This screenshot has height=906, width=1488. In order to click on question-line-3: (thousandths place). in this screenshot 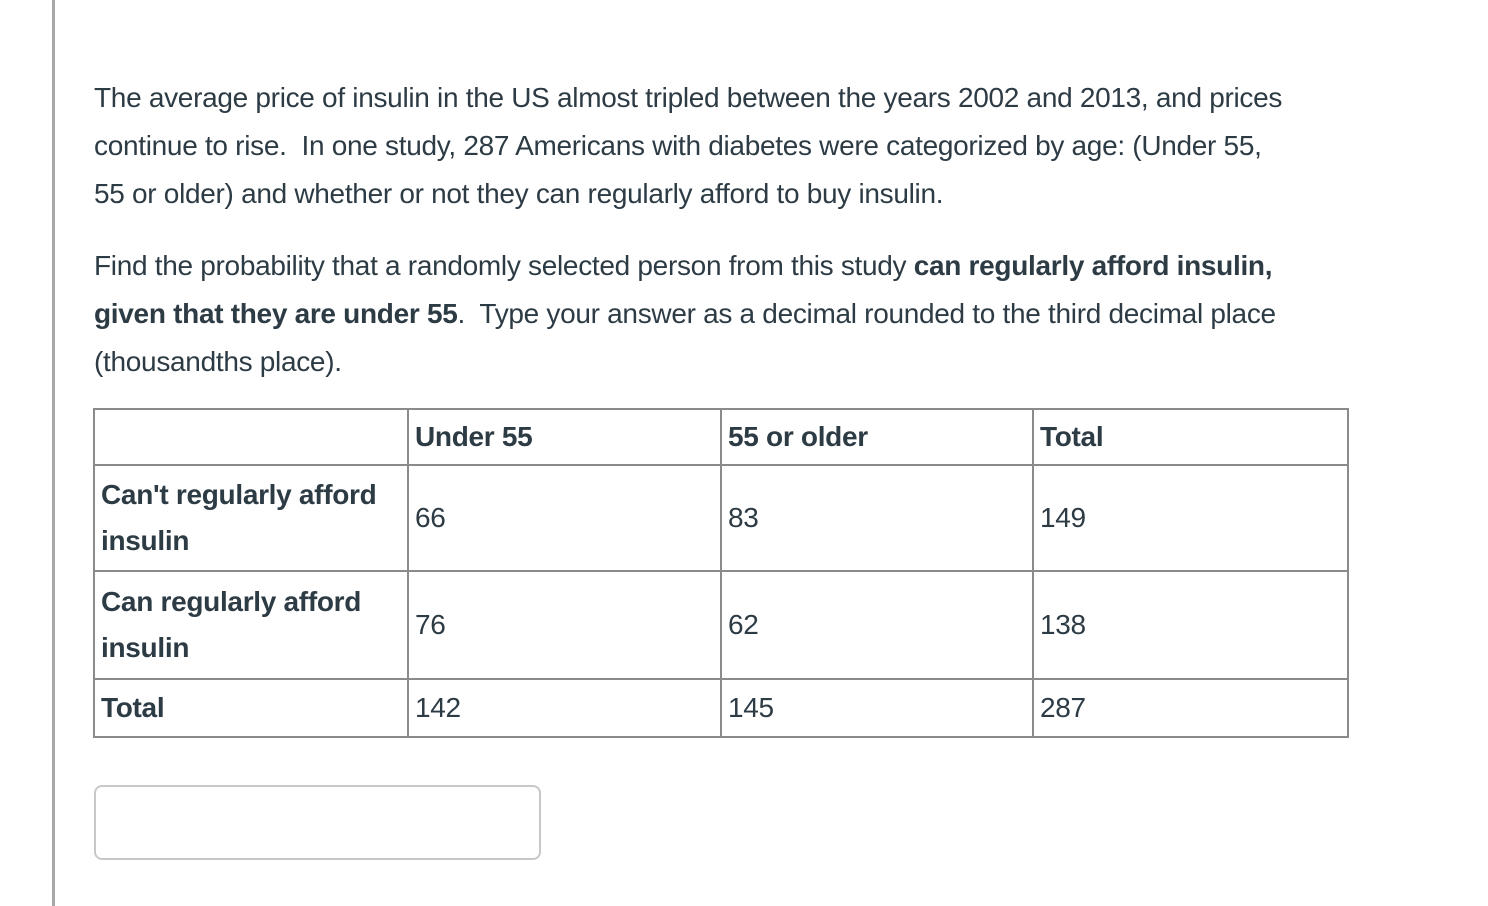, I will do `click(685, 362)`.